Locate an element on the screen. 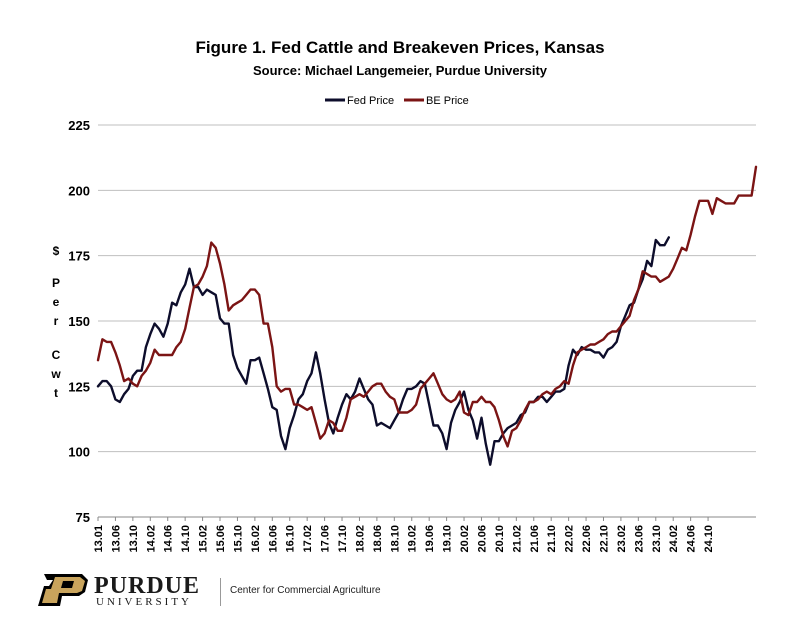 The image size is (800, 640). x-tick-label: 23.02 is located at coordinates (622, 539).